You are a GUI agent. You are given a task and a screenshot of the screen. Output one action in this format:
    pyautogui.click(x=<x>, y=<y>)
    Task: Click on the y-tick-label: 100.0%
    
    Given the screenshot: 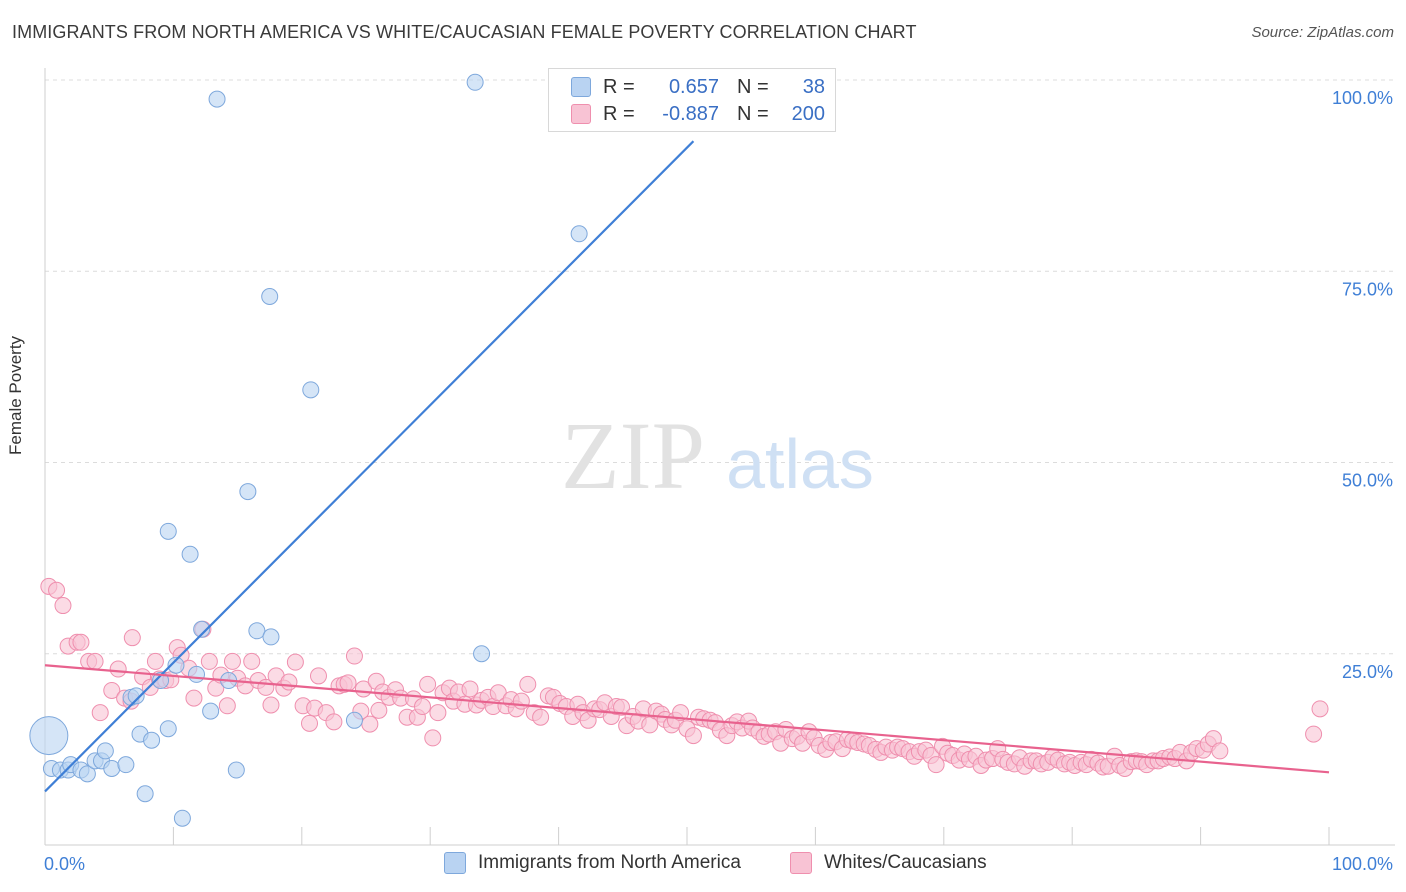 What is the action you would take?
    pyautogui.click(x=1362, y=98)
    